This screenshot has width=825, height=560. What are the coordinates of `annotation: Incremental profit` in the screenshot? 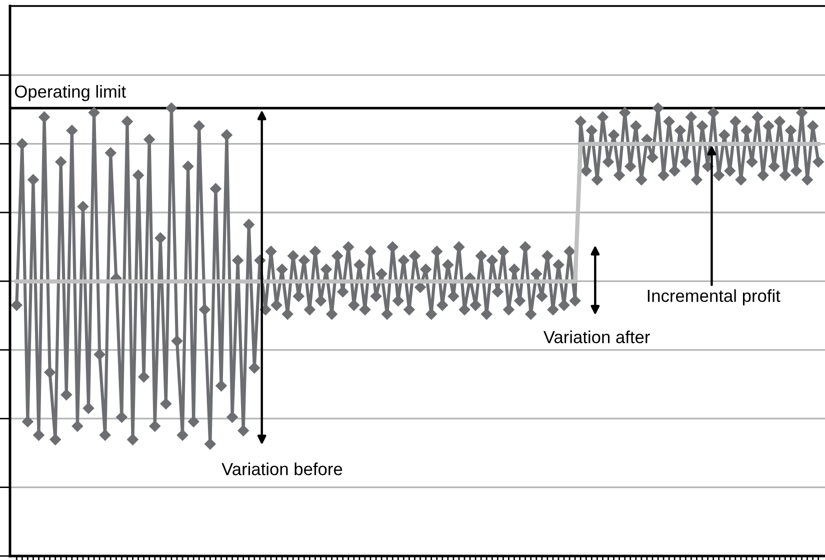 It's located at (714, 297).